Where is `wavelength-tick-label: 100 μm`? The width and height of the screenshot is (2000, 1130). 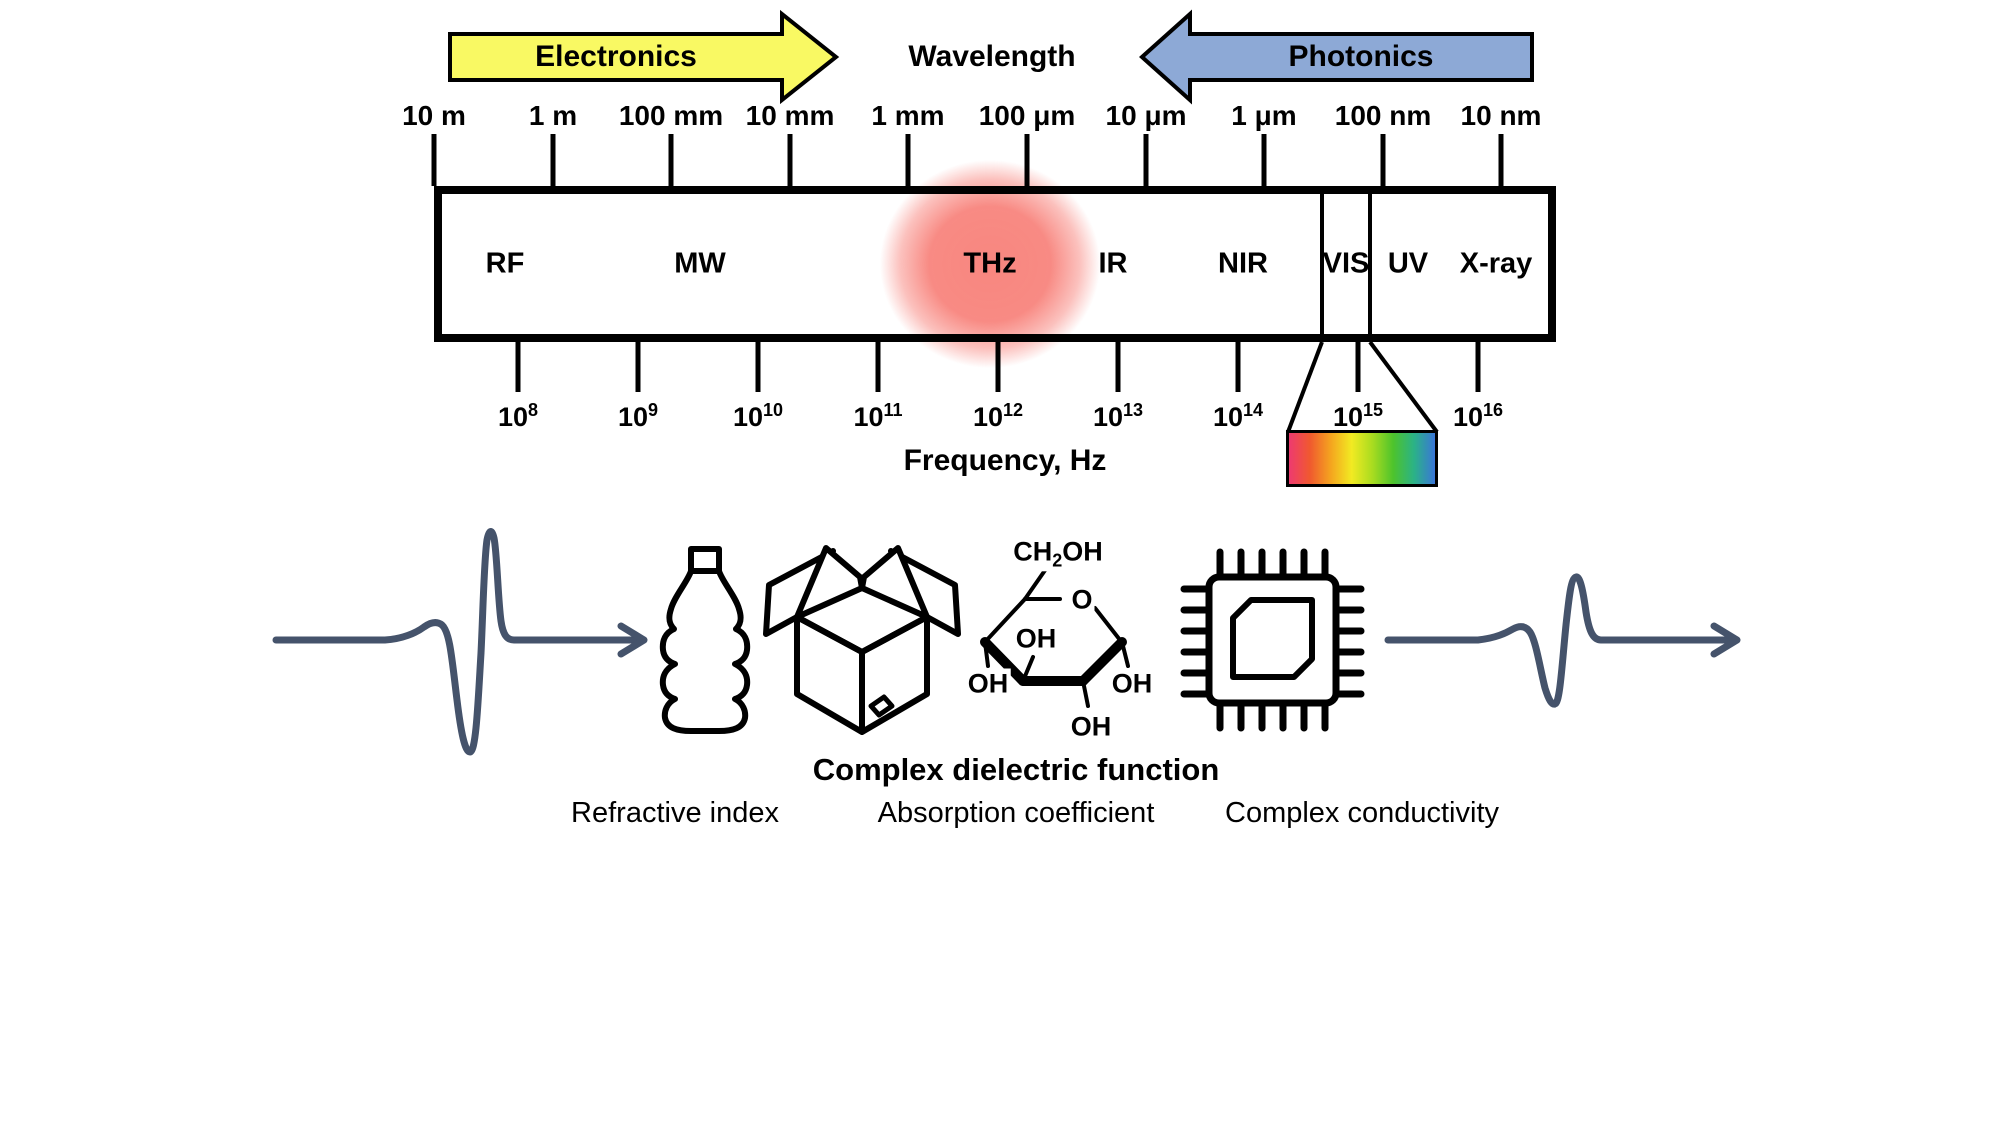
wavelength-tick-label: 100 μm is located at coordinates (1027, 115).